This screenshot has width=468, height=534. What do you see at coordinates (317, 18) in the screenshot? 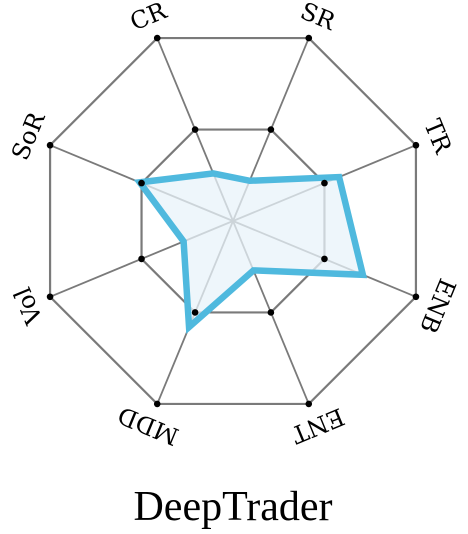
I see `axis-label-sr: SR` at bounding box center [317, 18].